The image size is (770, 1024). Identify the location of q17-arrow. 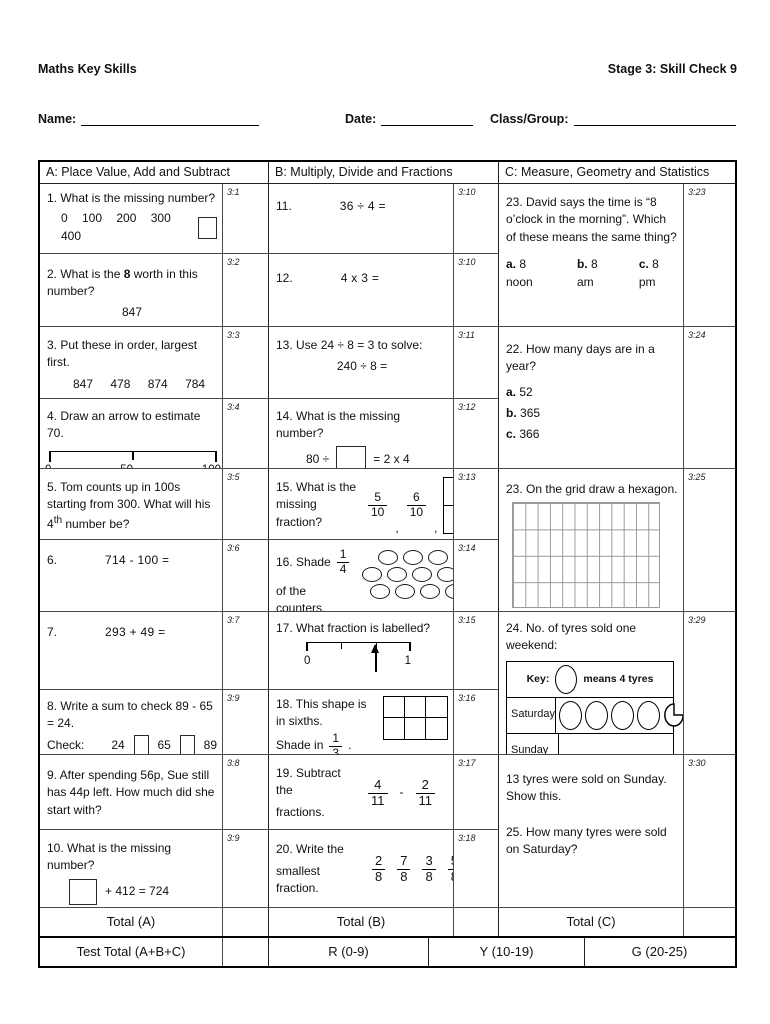
(376, 659).